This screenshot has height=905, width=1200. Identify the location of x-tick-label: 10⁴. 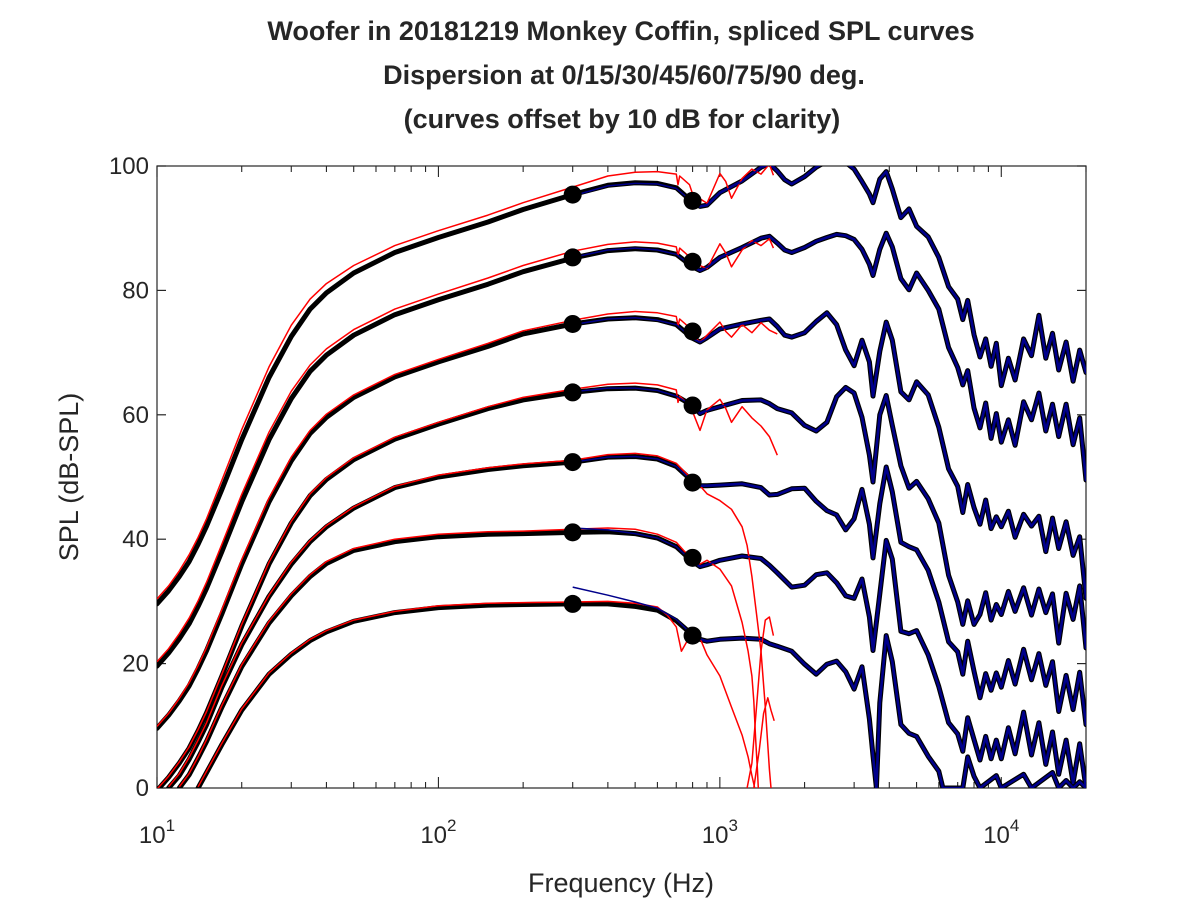
(1001, 832).